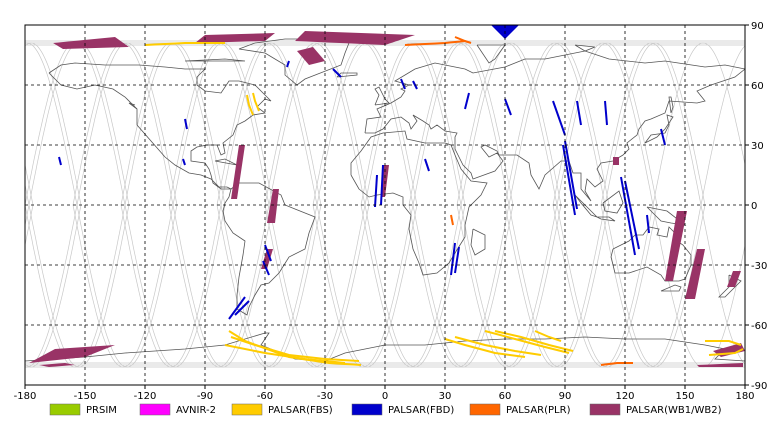  I want to click on lat-tick-label: 90, so click(757, 26).